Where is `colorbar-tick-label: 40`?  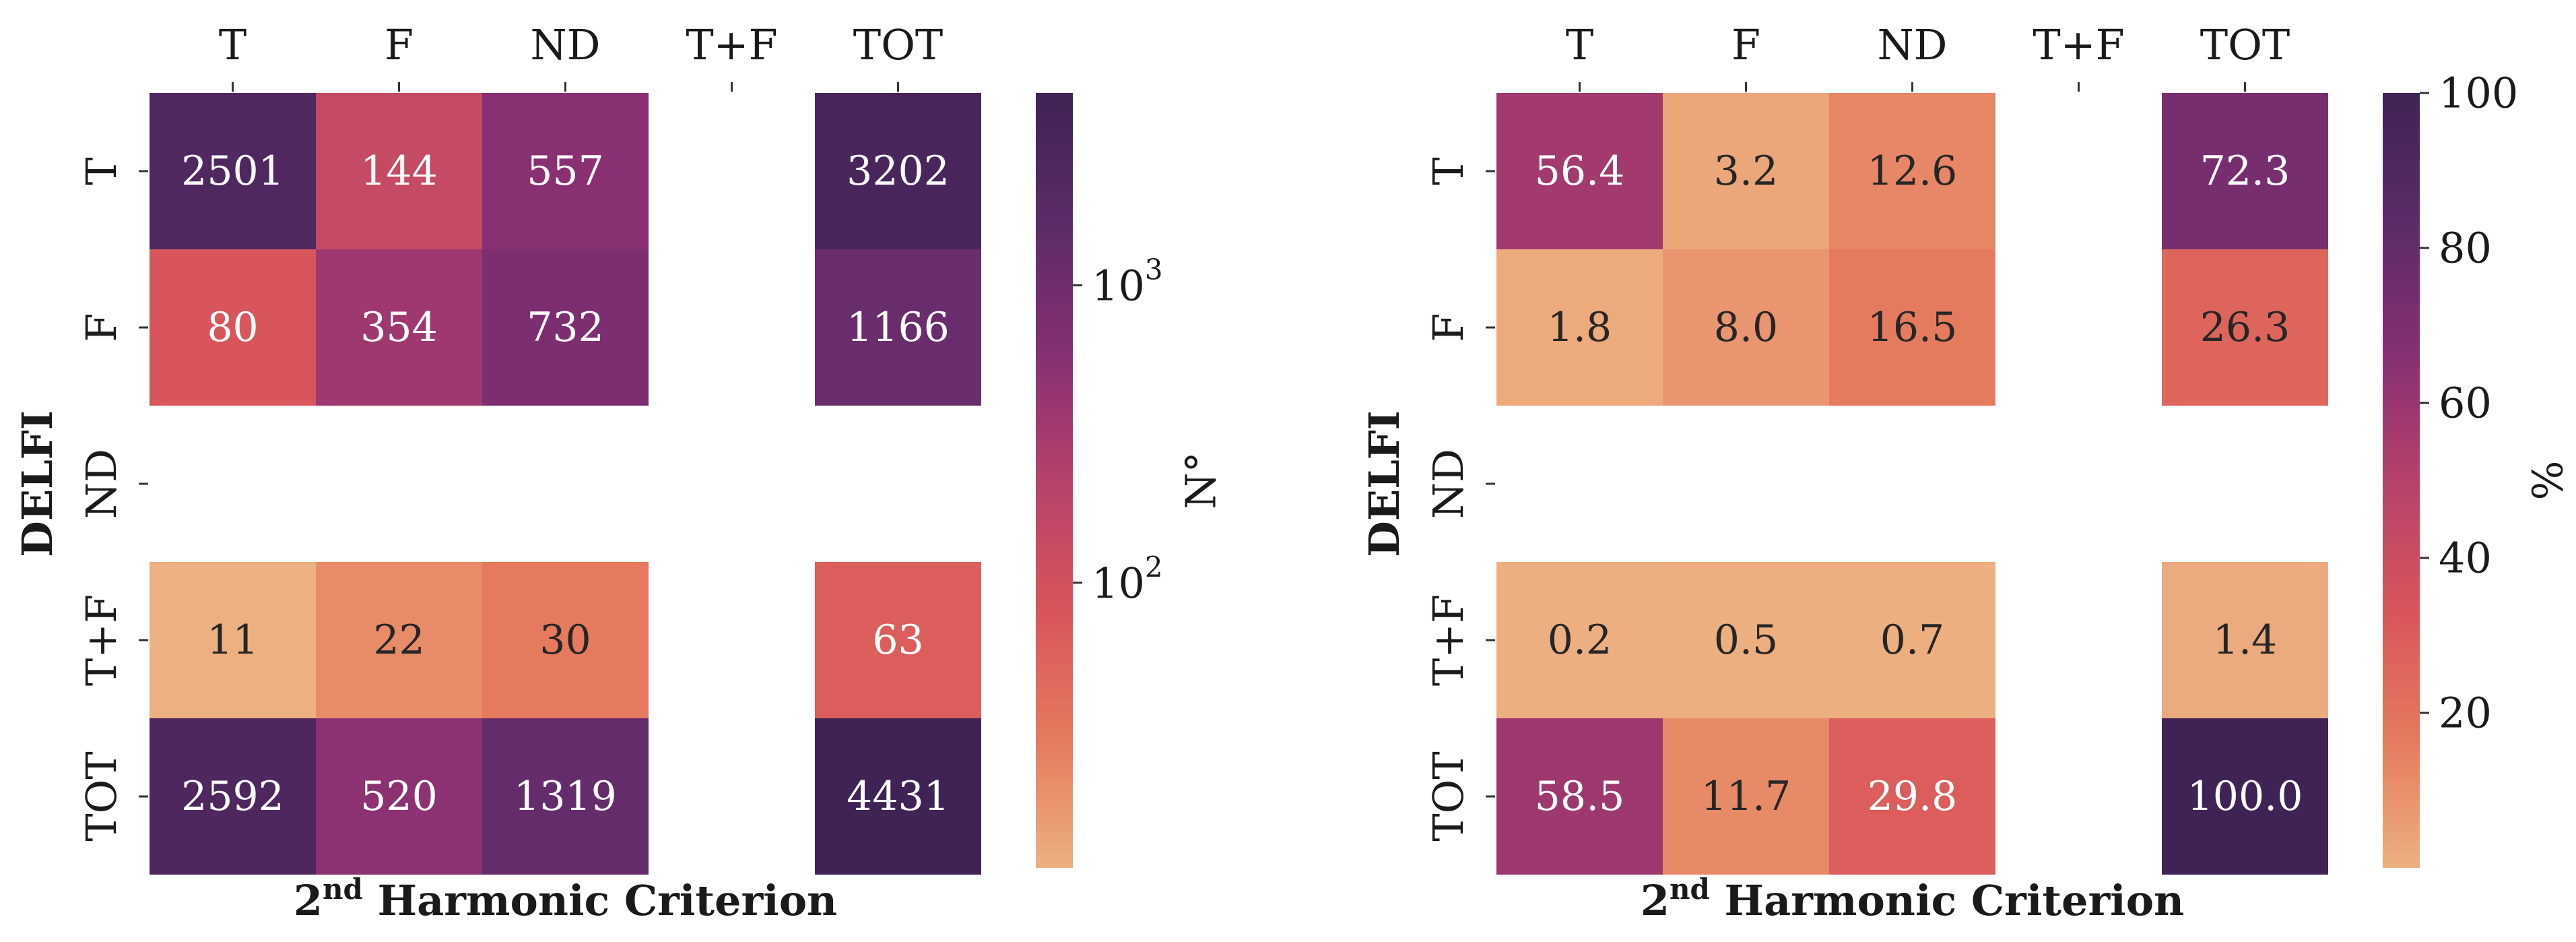 colorbar-tick-label: 40 is located at coordinates (2465, 558).